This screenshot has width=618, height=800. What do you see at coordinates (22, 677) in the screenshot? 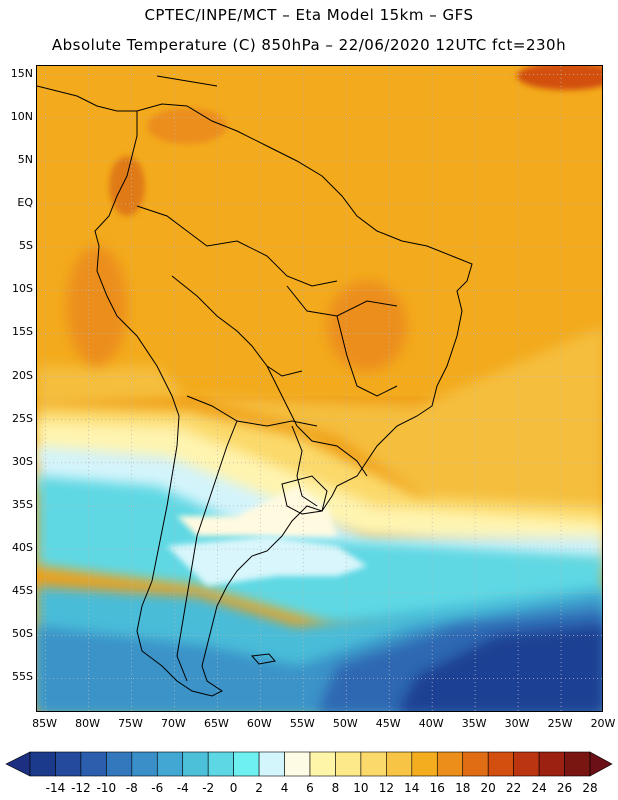
I see `latitude-label: 55S` at bounding box center [22, 677].